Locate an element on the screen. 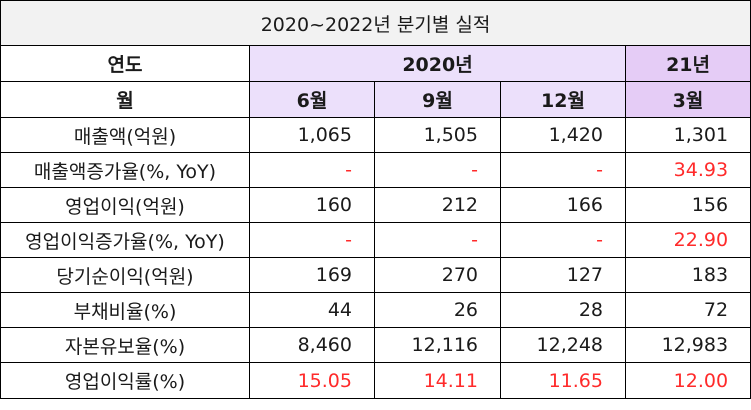 This screenshot has width=751, height=410. value-cell: 12,248 is located at coordinates (563, 345).